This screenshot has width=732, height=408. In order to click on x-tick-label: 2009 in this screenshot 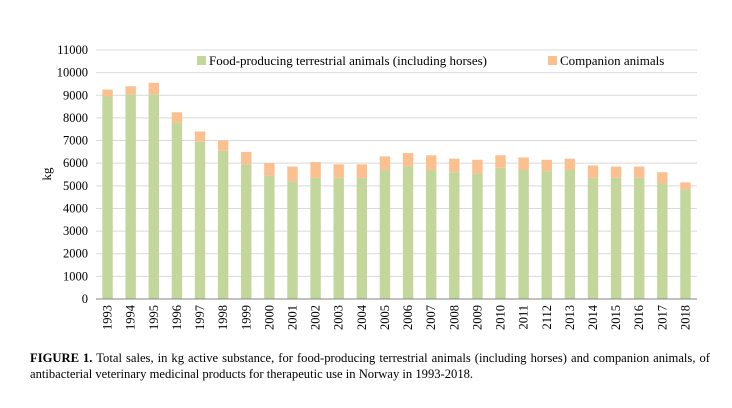, I will do `click(477, 317)`.